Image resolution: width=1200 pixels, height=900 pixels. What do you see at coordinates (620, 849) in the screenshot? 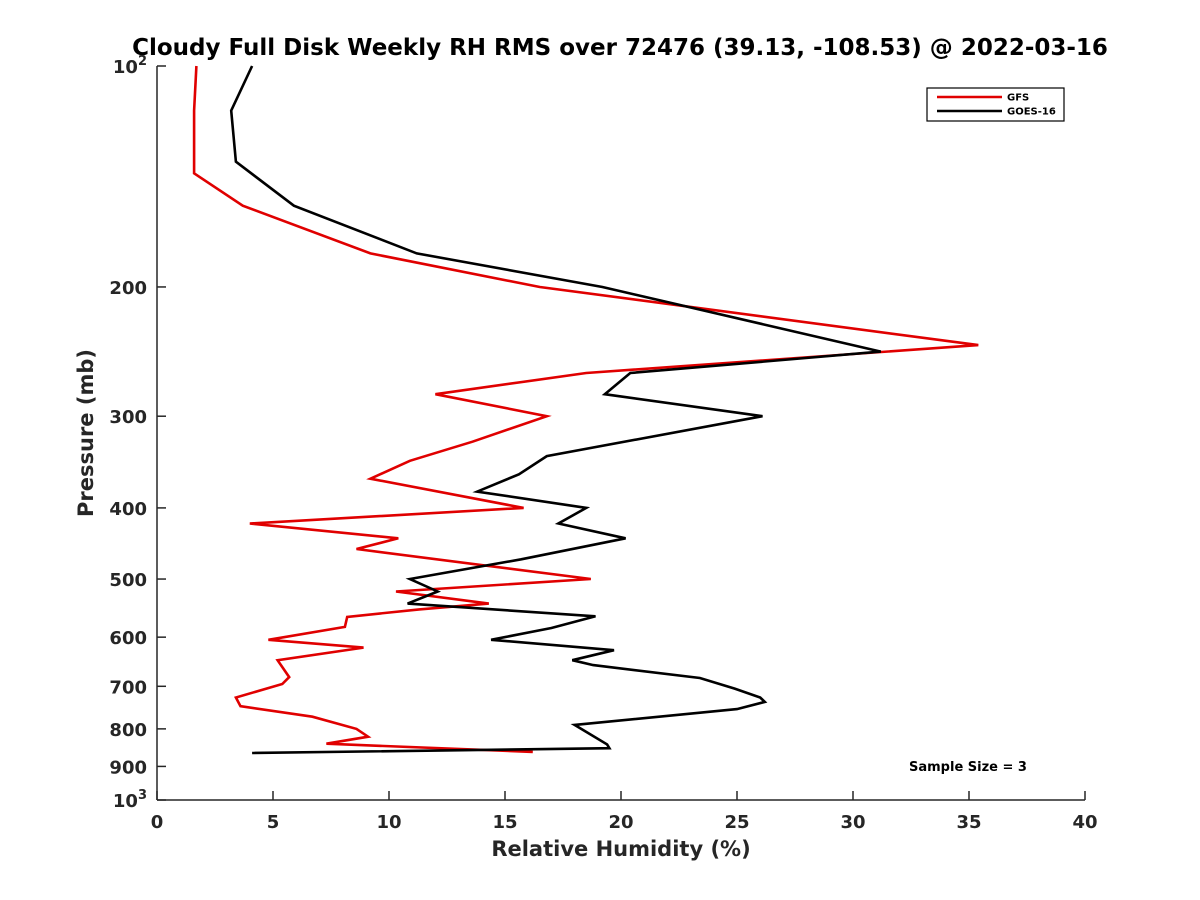
I see `x-axis-label: Relative Humidity (%)` at bounding box center [620, 849].